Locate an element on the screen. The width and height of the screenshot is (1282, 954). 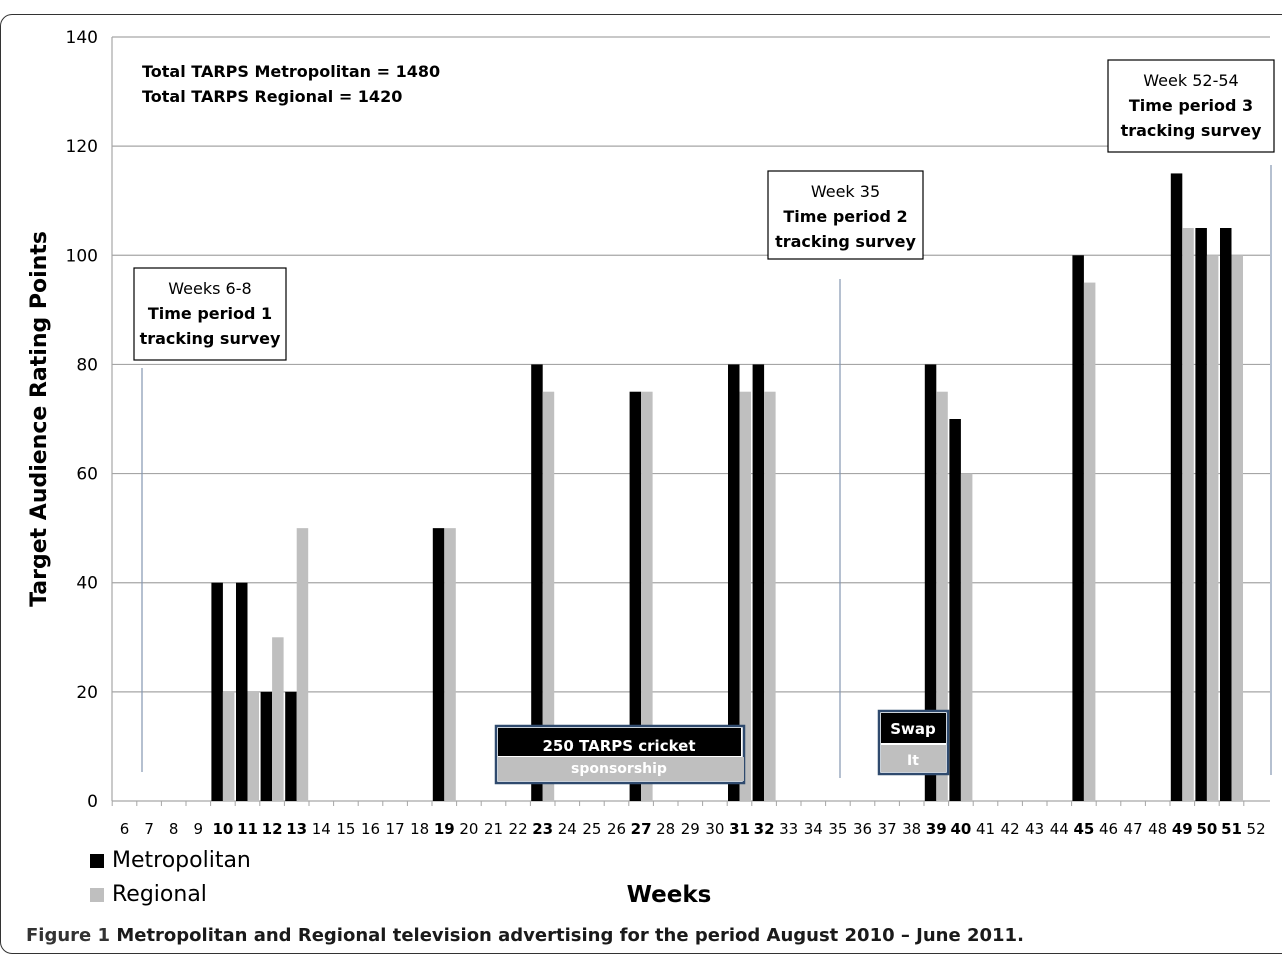
x-tick-label: 24 is located at coordinates (567, 829).